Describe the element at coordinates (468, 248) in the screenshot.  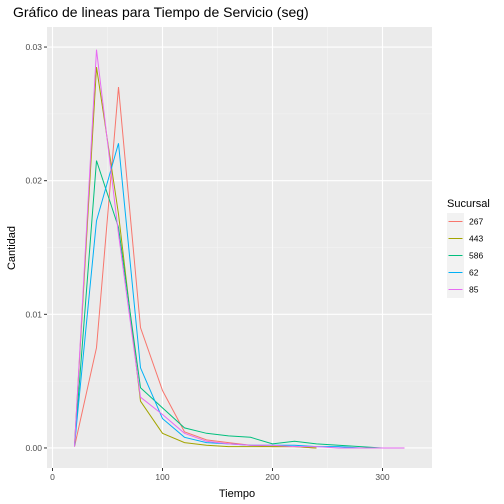
I see `legend: Sucursal 267 443 586 62 85` at that location.